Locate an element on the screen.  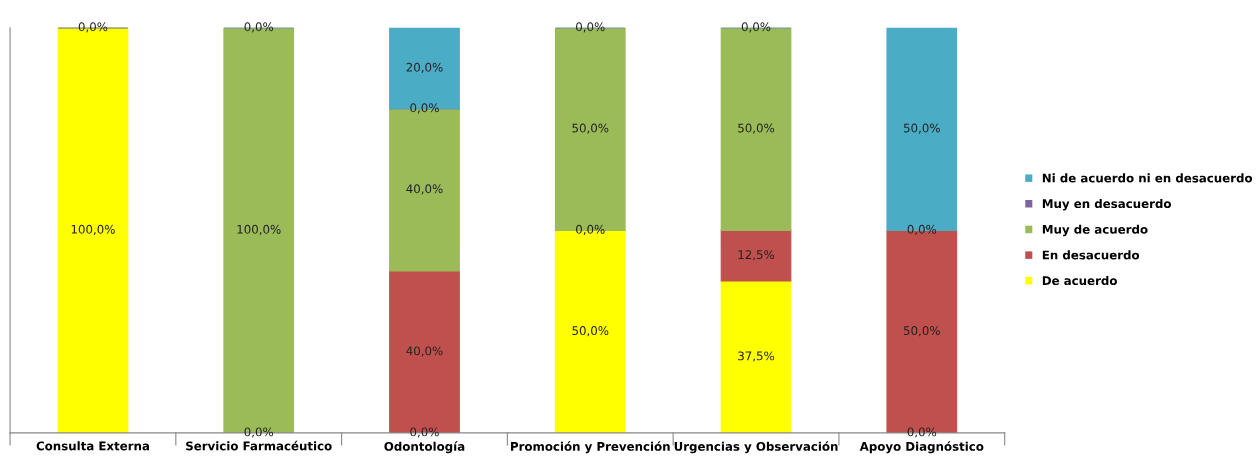
legend-label: En desacuerdo is located at coordinates (1091, 255).